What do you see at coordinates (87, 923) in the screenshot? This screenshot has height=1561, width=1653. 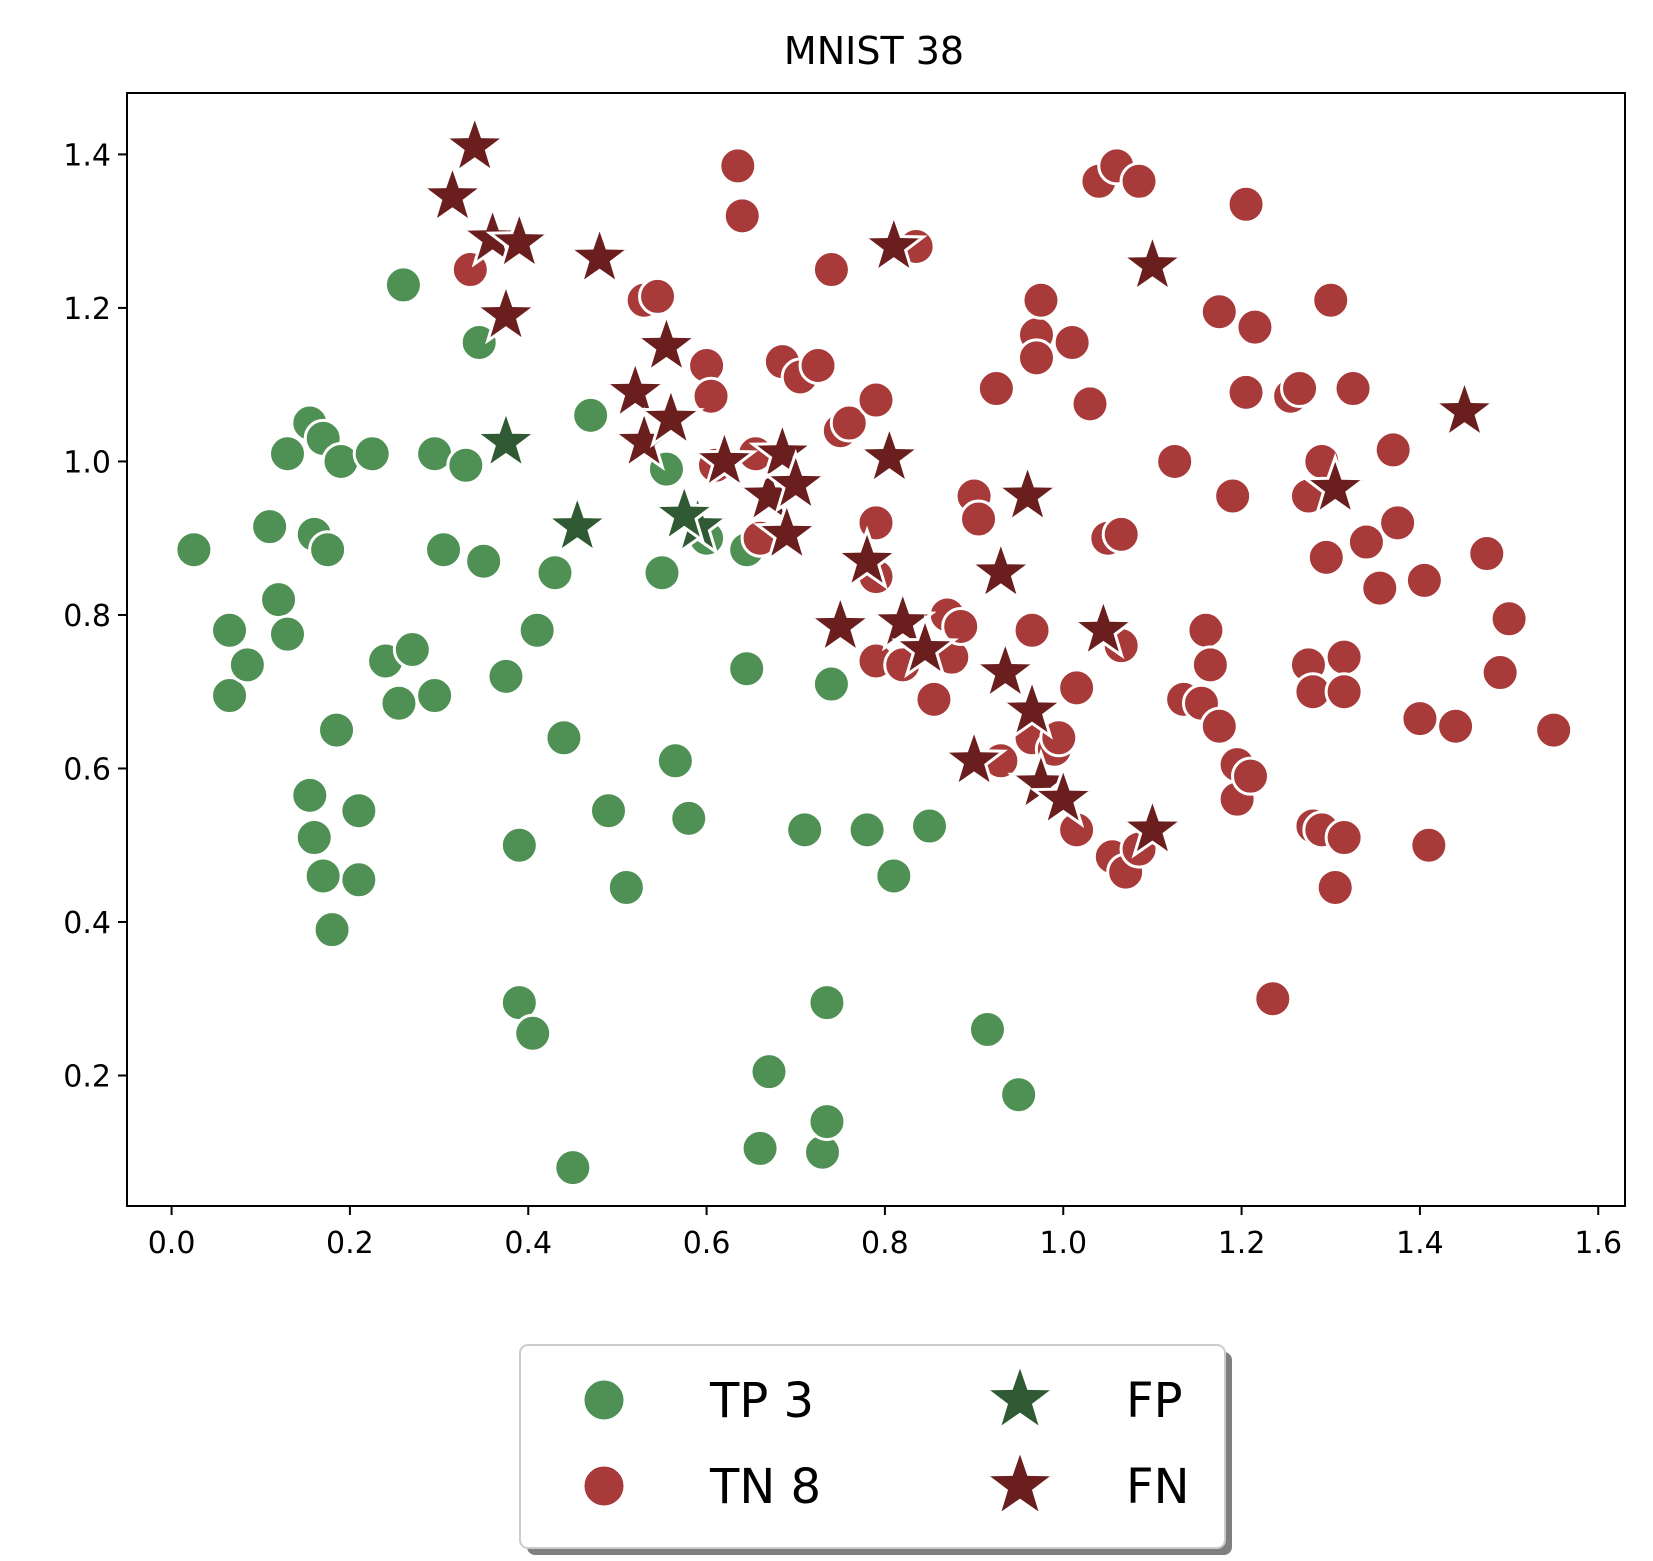 I see `y-tick-label: 0.4` at bounding box center [87, 923].